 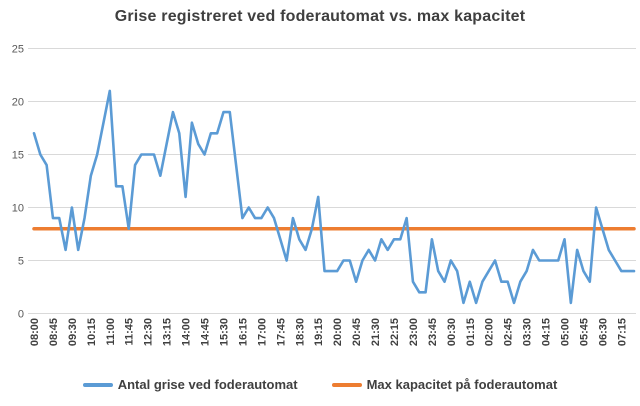 I want to click on legend-item-max-kapacitet: Max kapacitet på foderautomat, so click(x=444, y=384).